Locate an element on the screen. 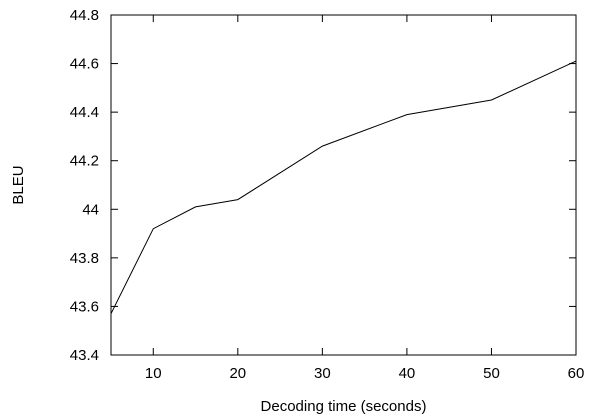  x-axis-label: Decoding time (seconds) is located at coordinates (344, 406).